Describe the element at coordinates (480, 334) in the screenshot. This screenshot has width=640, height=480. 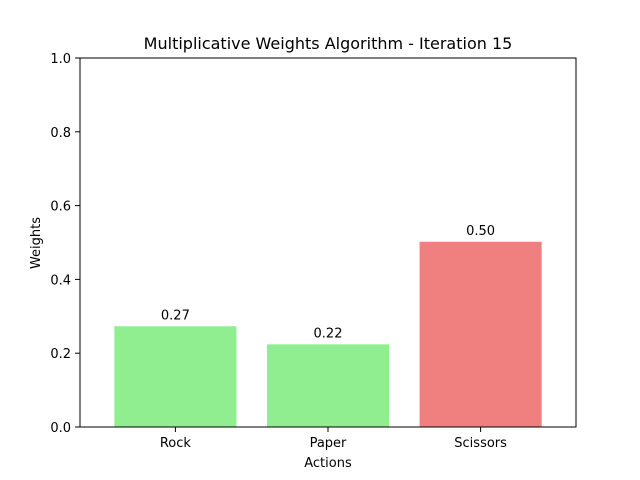
I see `bar-scissors` at that location.